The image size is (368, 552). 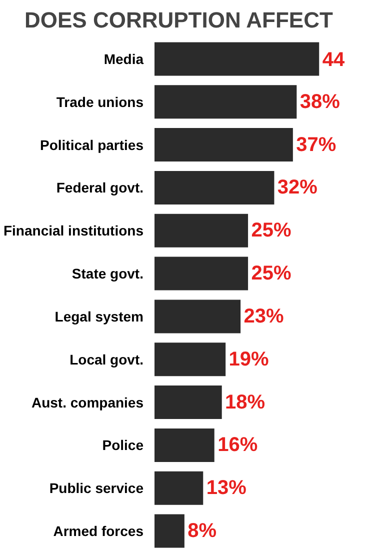 What do you see at coordinates (264, 316) in the screenshot?
I see `data-label: 23%` at bounding box center [264, 316].